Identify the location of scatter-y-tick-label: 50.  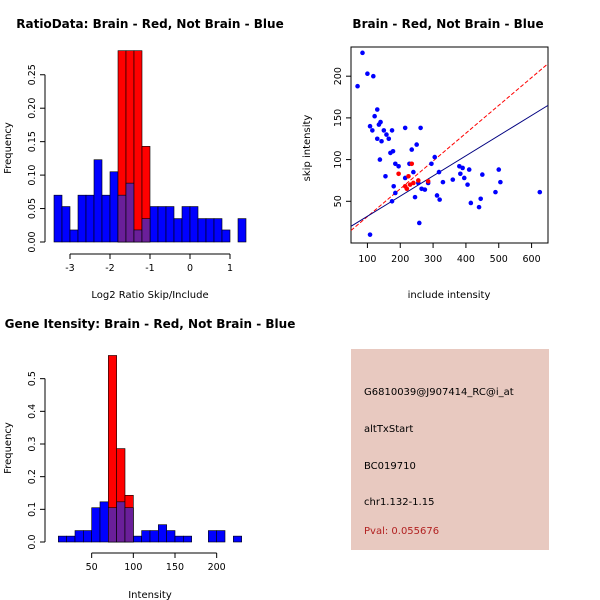
(338, 201).